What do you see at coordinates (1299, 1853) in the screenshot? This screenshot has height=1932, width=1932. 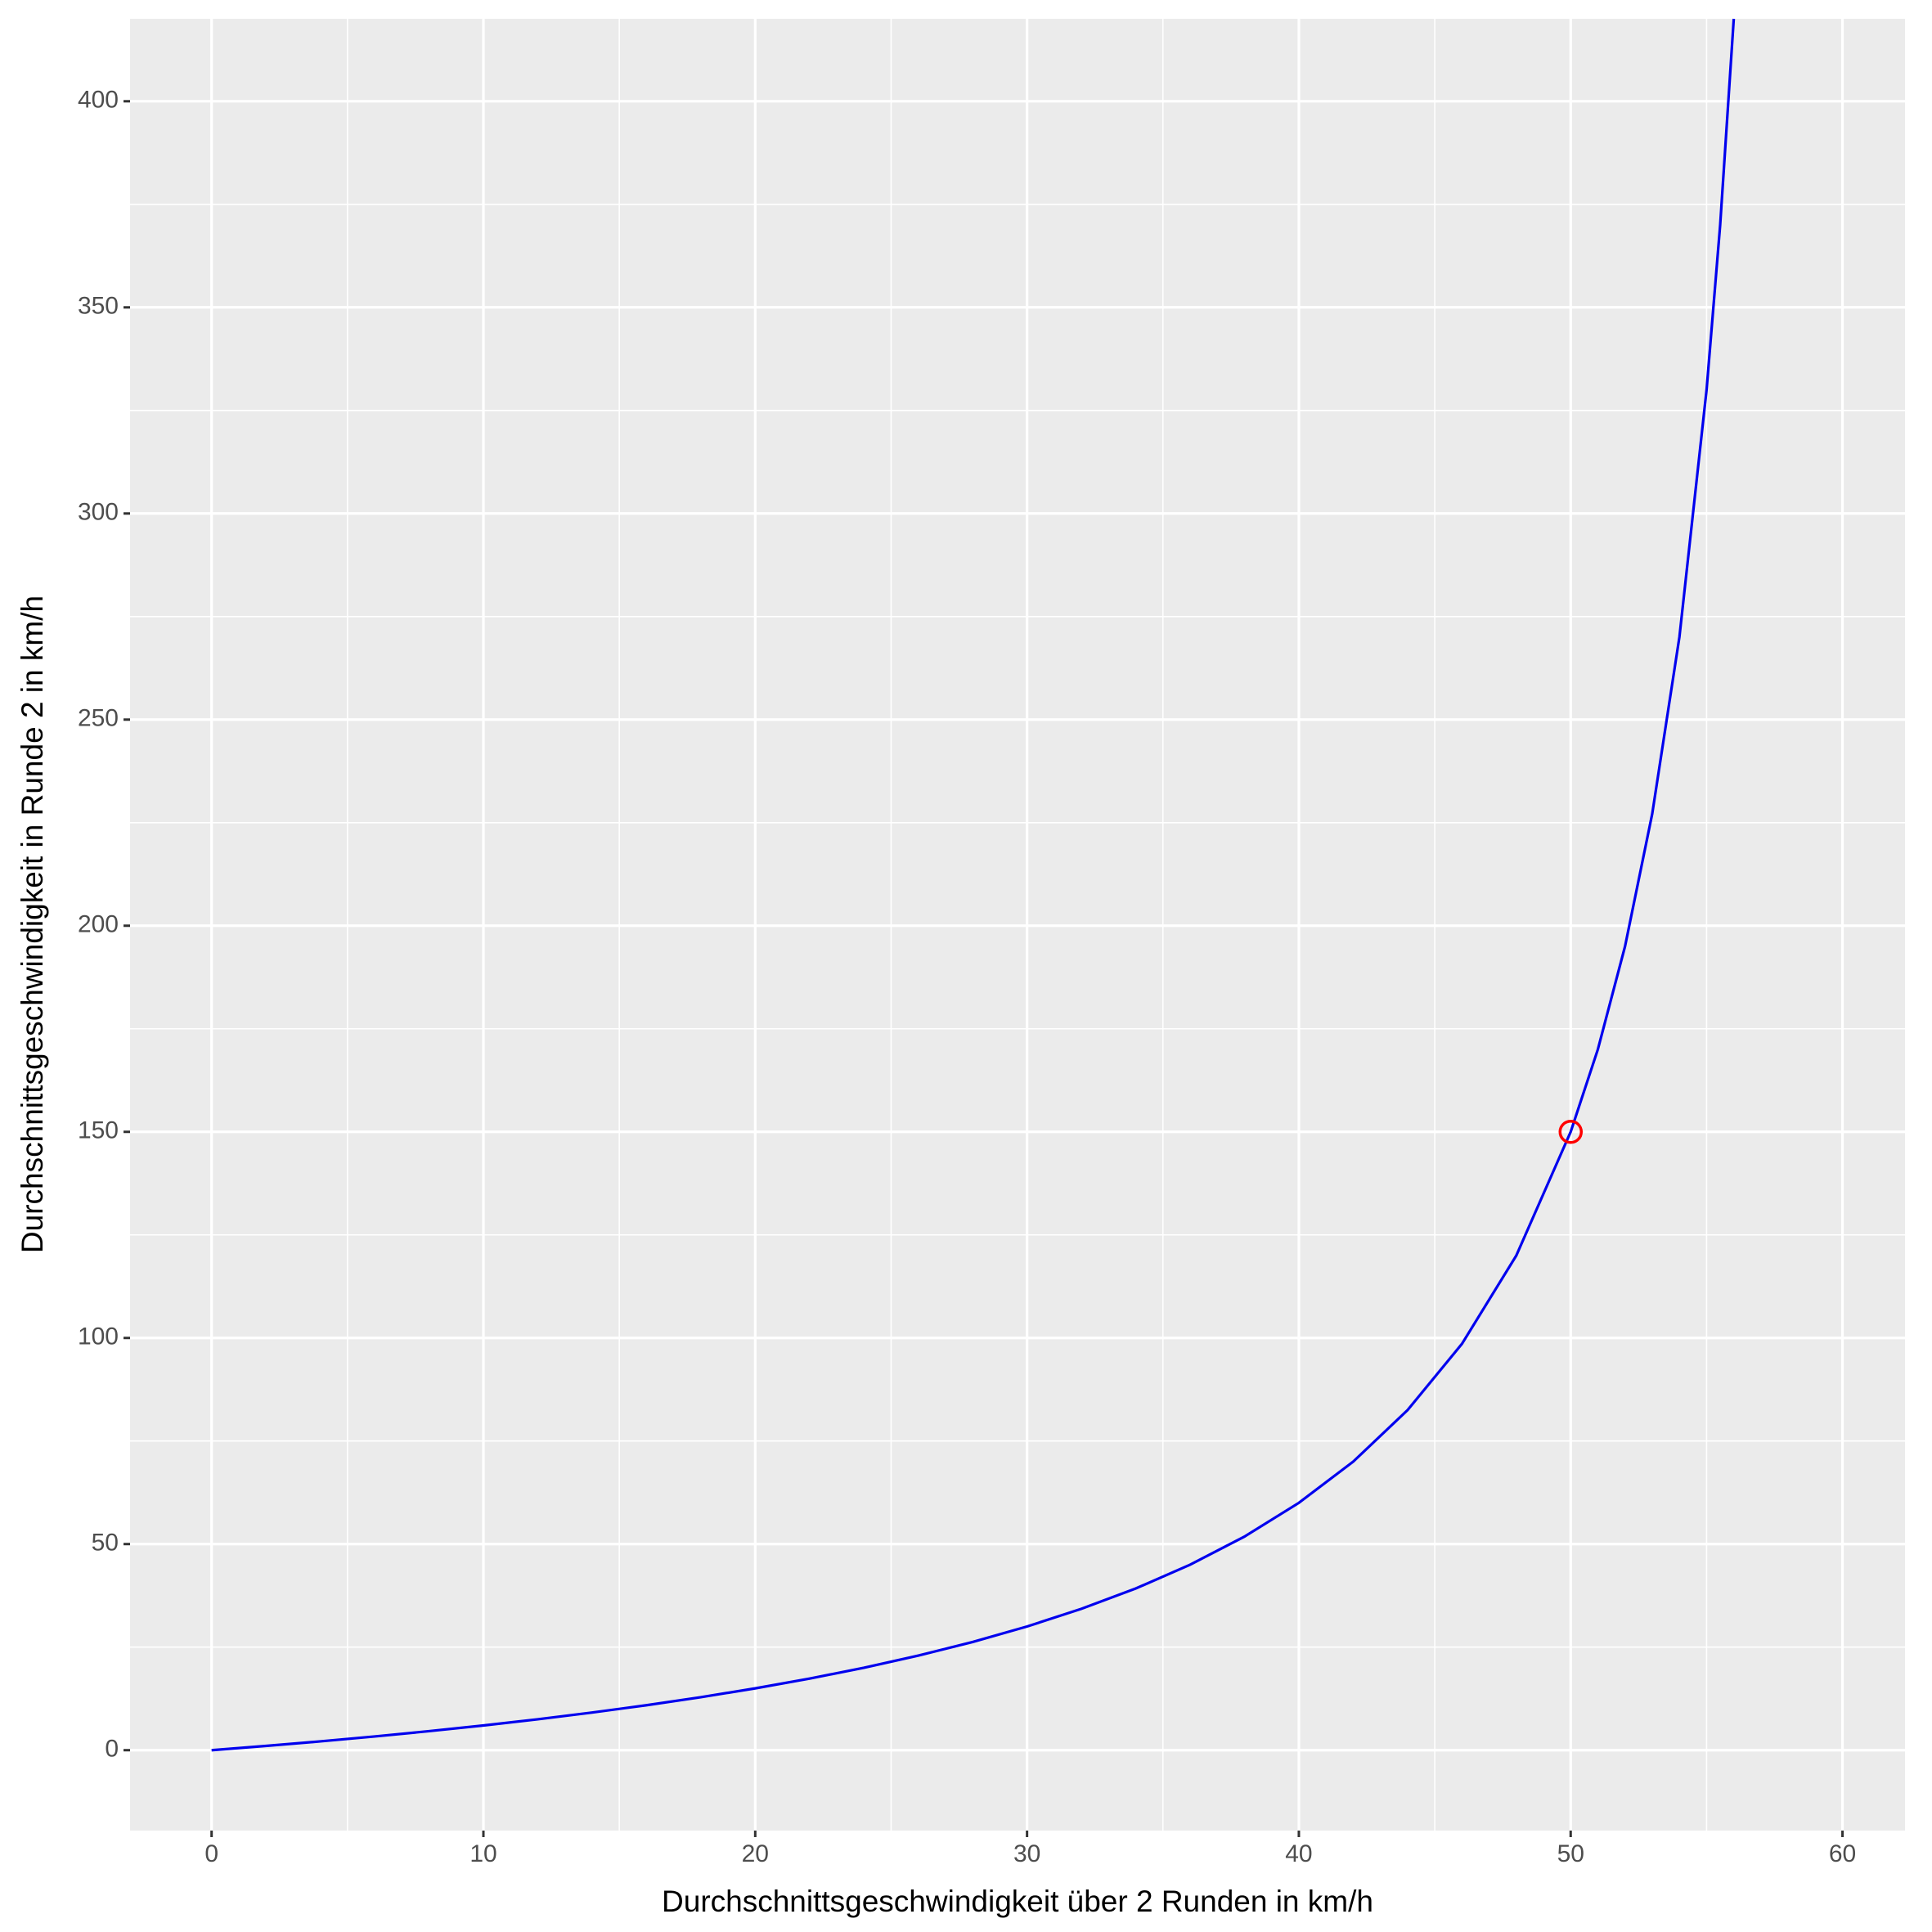 I see `x-tick-label: 40` at bounding box center [1299, 1853].